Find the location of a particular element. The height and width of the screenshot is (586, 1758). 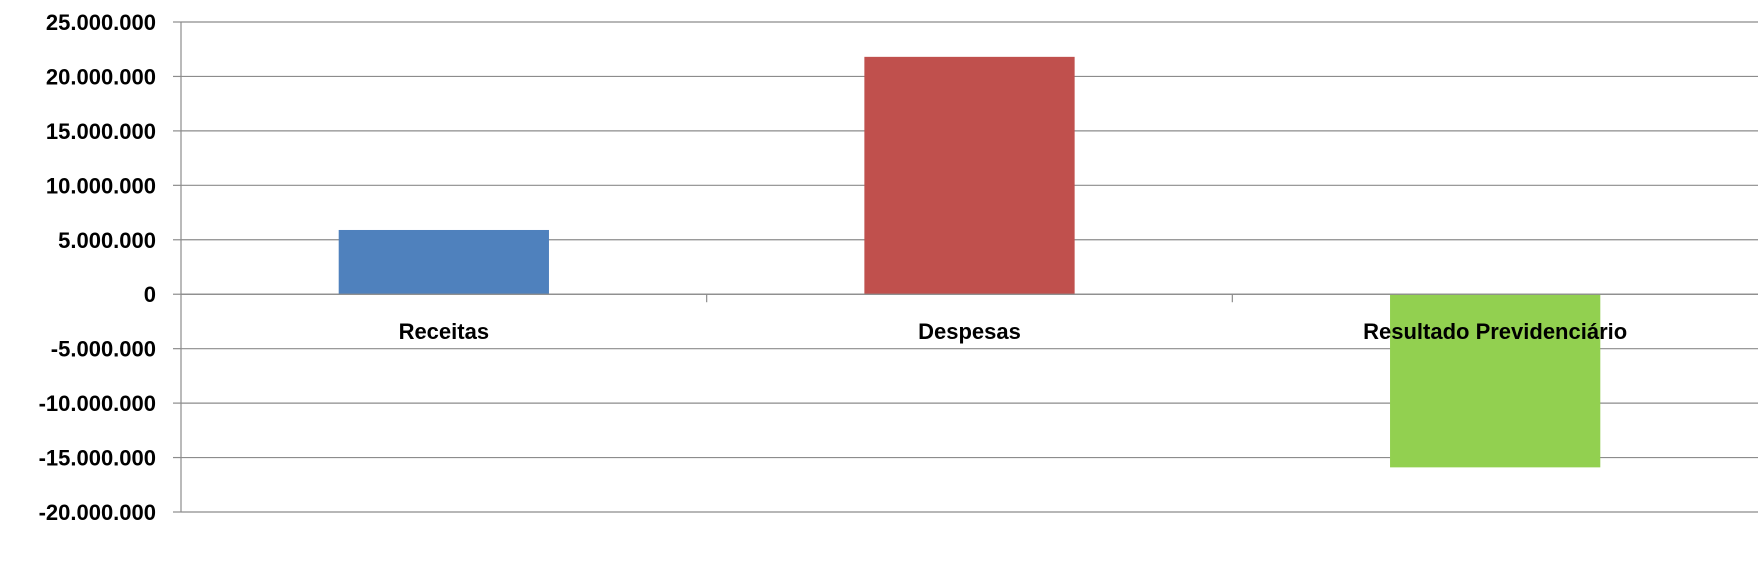

y-tick-label: -15.000.000 is located at coordinates (97, 458).